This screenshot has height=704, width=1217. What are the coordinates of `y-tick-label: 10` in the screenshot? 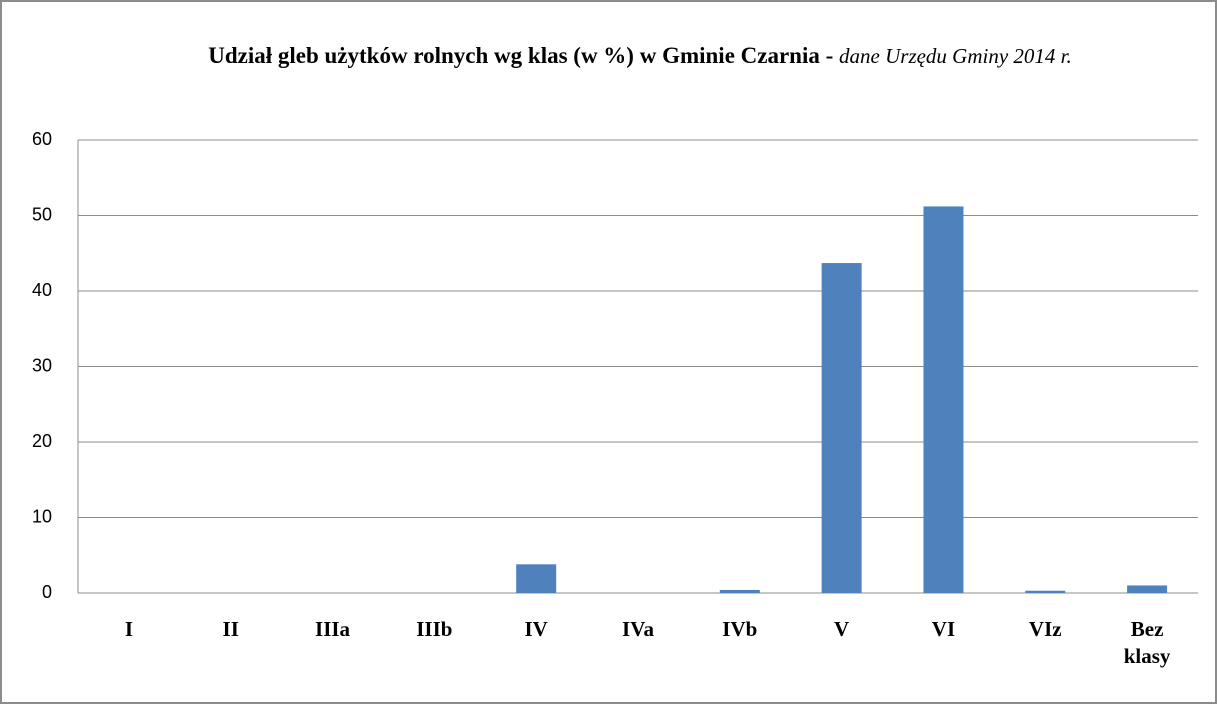 It's located at (42, 516).